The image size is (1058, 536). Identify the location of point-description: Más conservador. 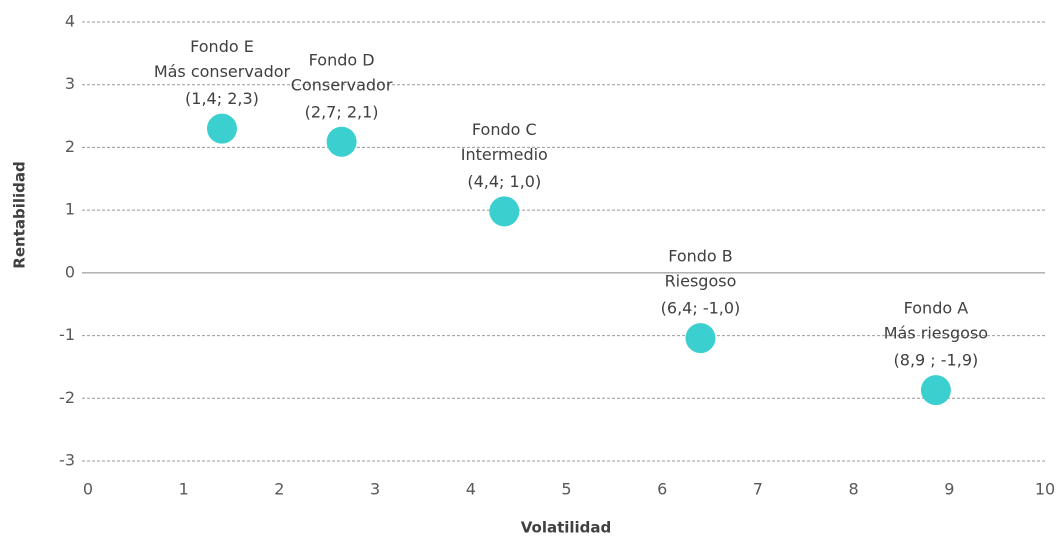
(222, 71).